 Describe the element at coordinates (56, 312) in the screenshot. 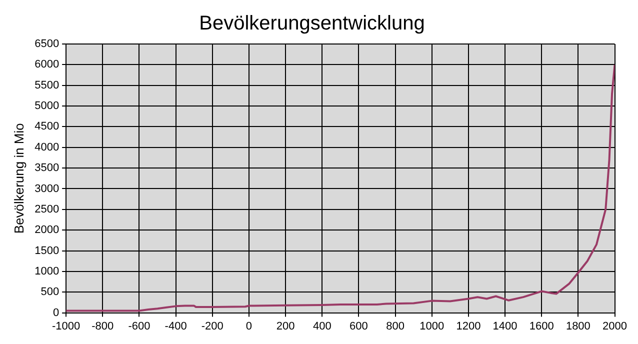

I see `y-tick-label: 0` at that location.